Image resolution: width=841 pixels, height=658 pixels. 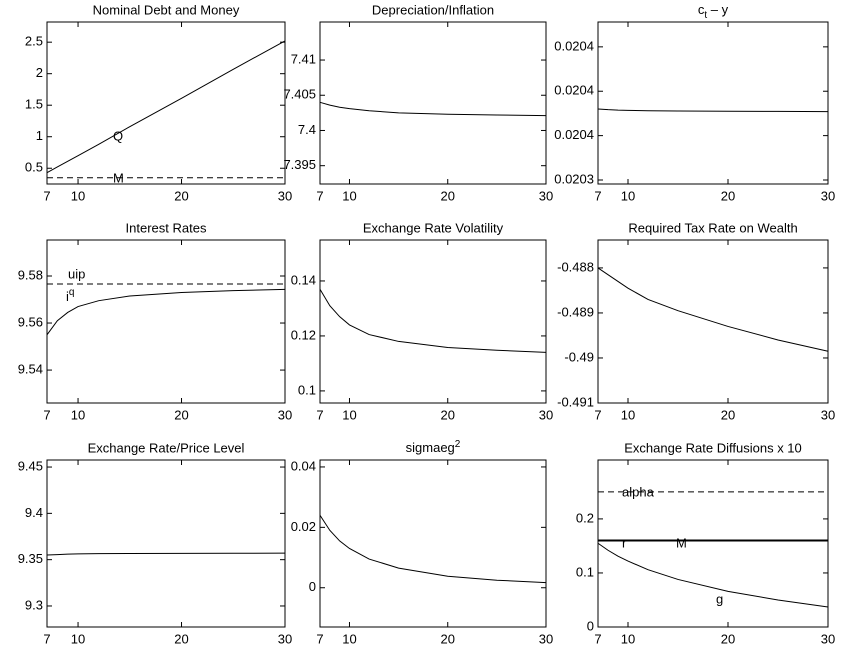 I want to click on y-tick-label: 2.5, so click(x=34, y=41).